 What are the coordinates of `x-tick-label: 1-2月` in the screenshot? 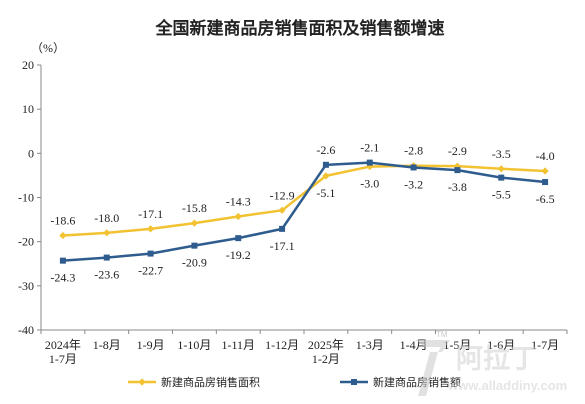 It's located at (326, 359).